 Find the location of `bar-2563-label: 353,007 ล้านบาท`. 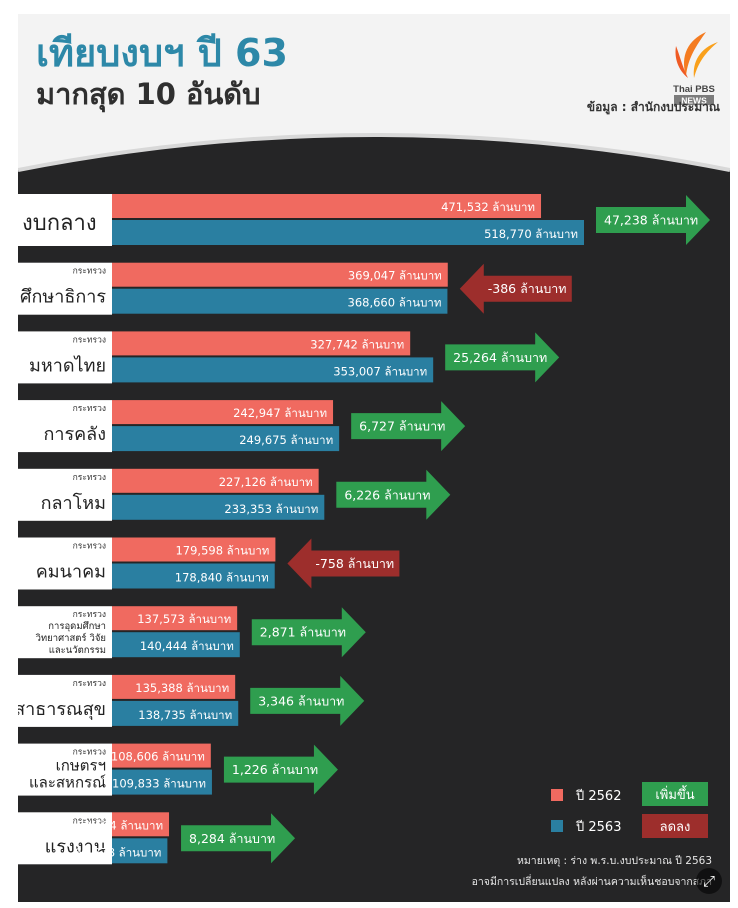

bar-2563-label: 353,007 ล้านบาท is located at coordinates (380, 371).